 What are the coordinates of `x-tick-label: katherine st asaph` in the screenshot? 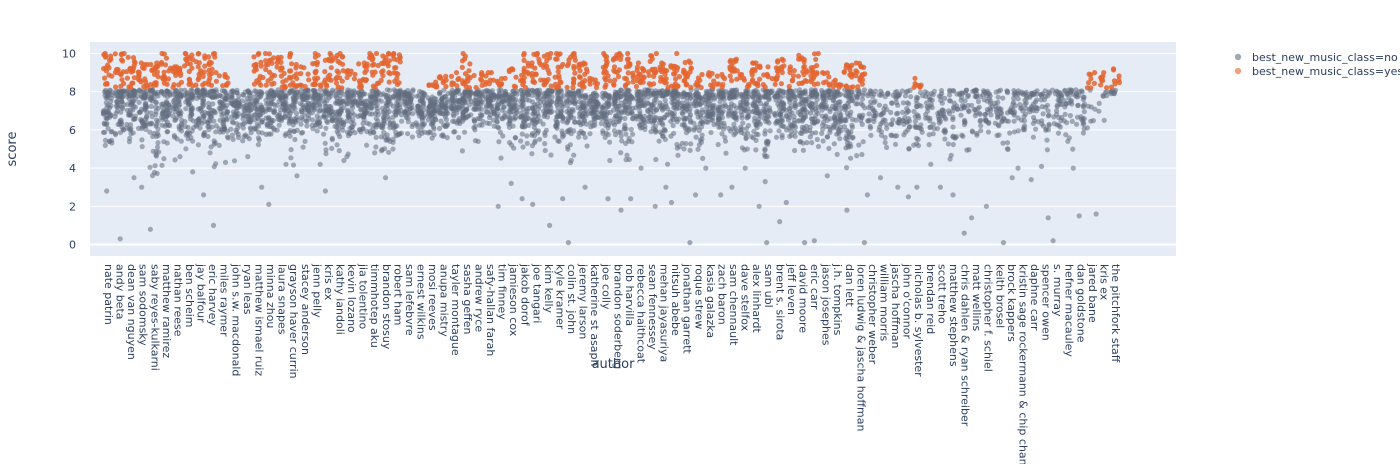 It's located at (594, 315).